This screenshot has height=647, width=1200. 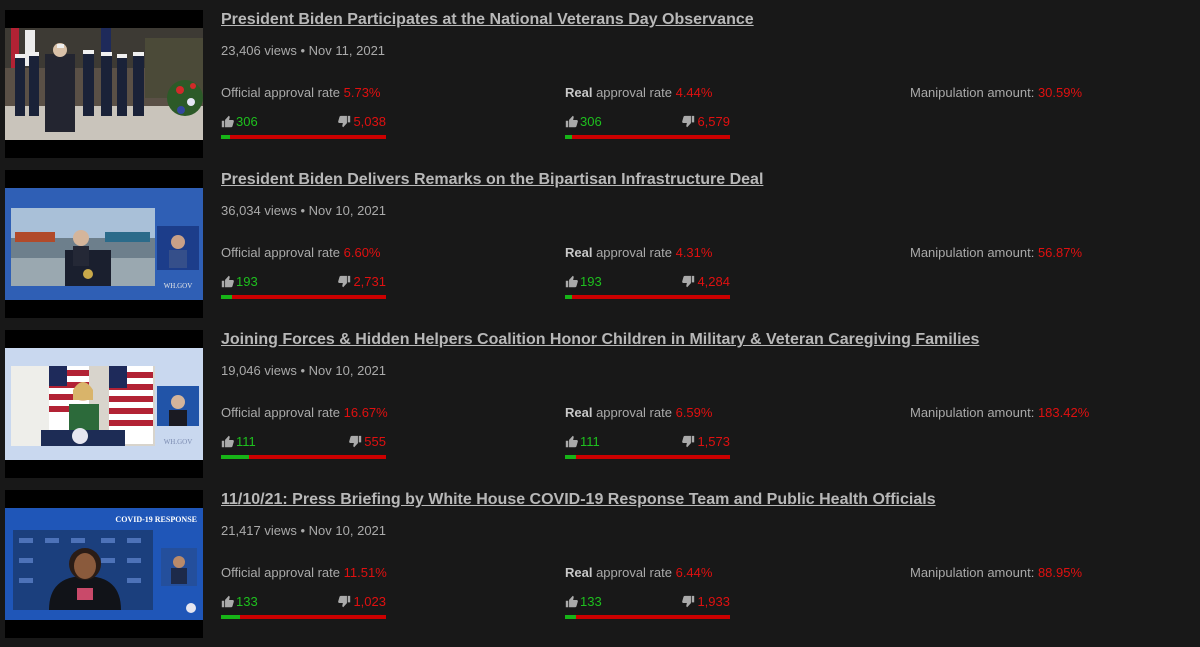 What do you see at coordinates (713, 281) in the screenshot?
I see `real-dislike-count: 4,284` at bounding box center [713, 281].